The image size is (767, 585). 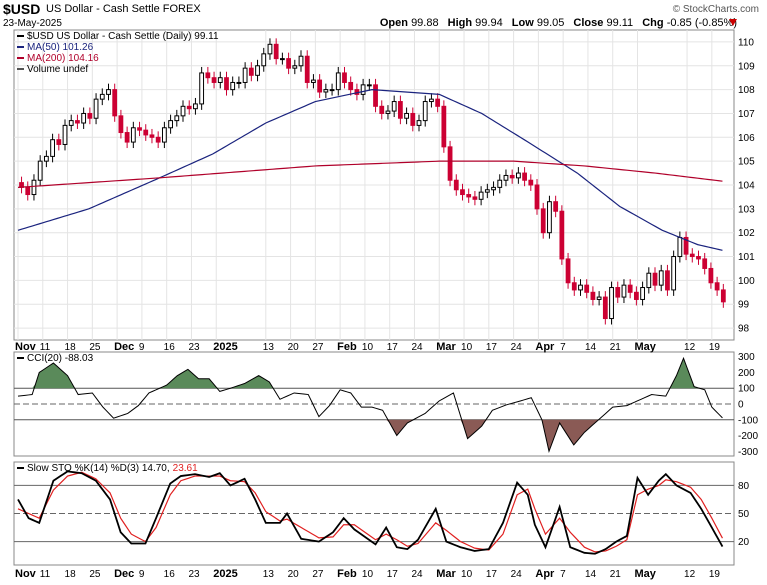 I want to click on price-axis-tick: 101, so click(x=746, y=257).